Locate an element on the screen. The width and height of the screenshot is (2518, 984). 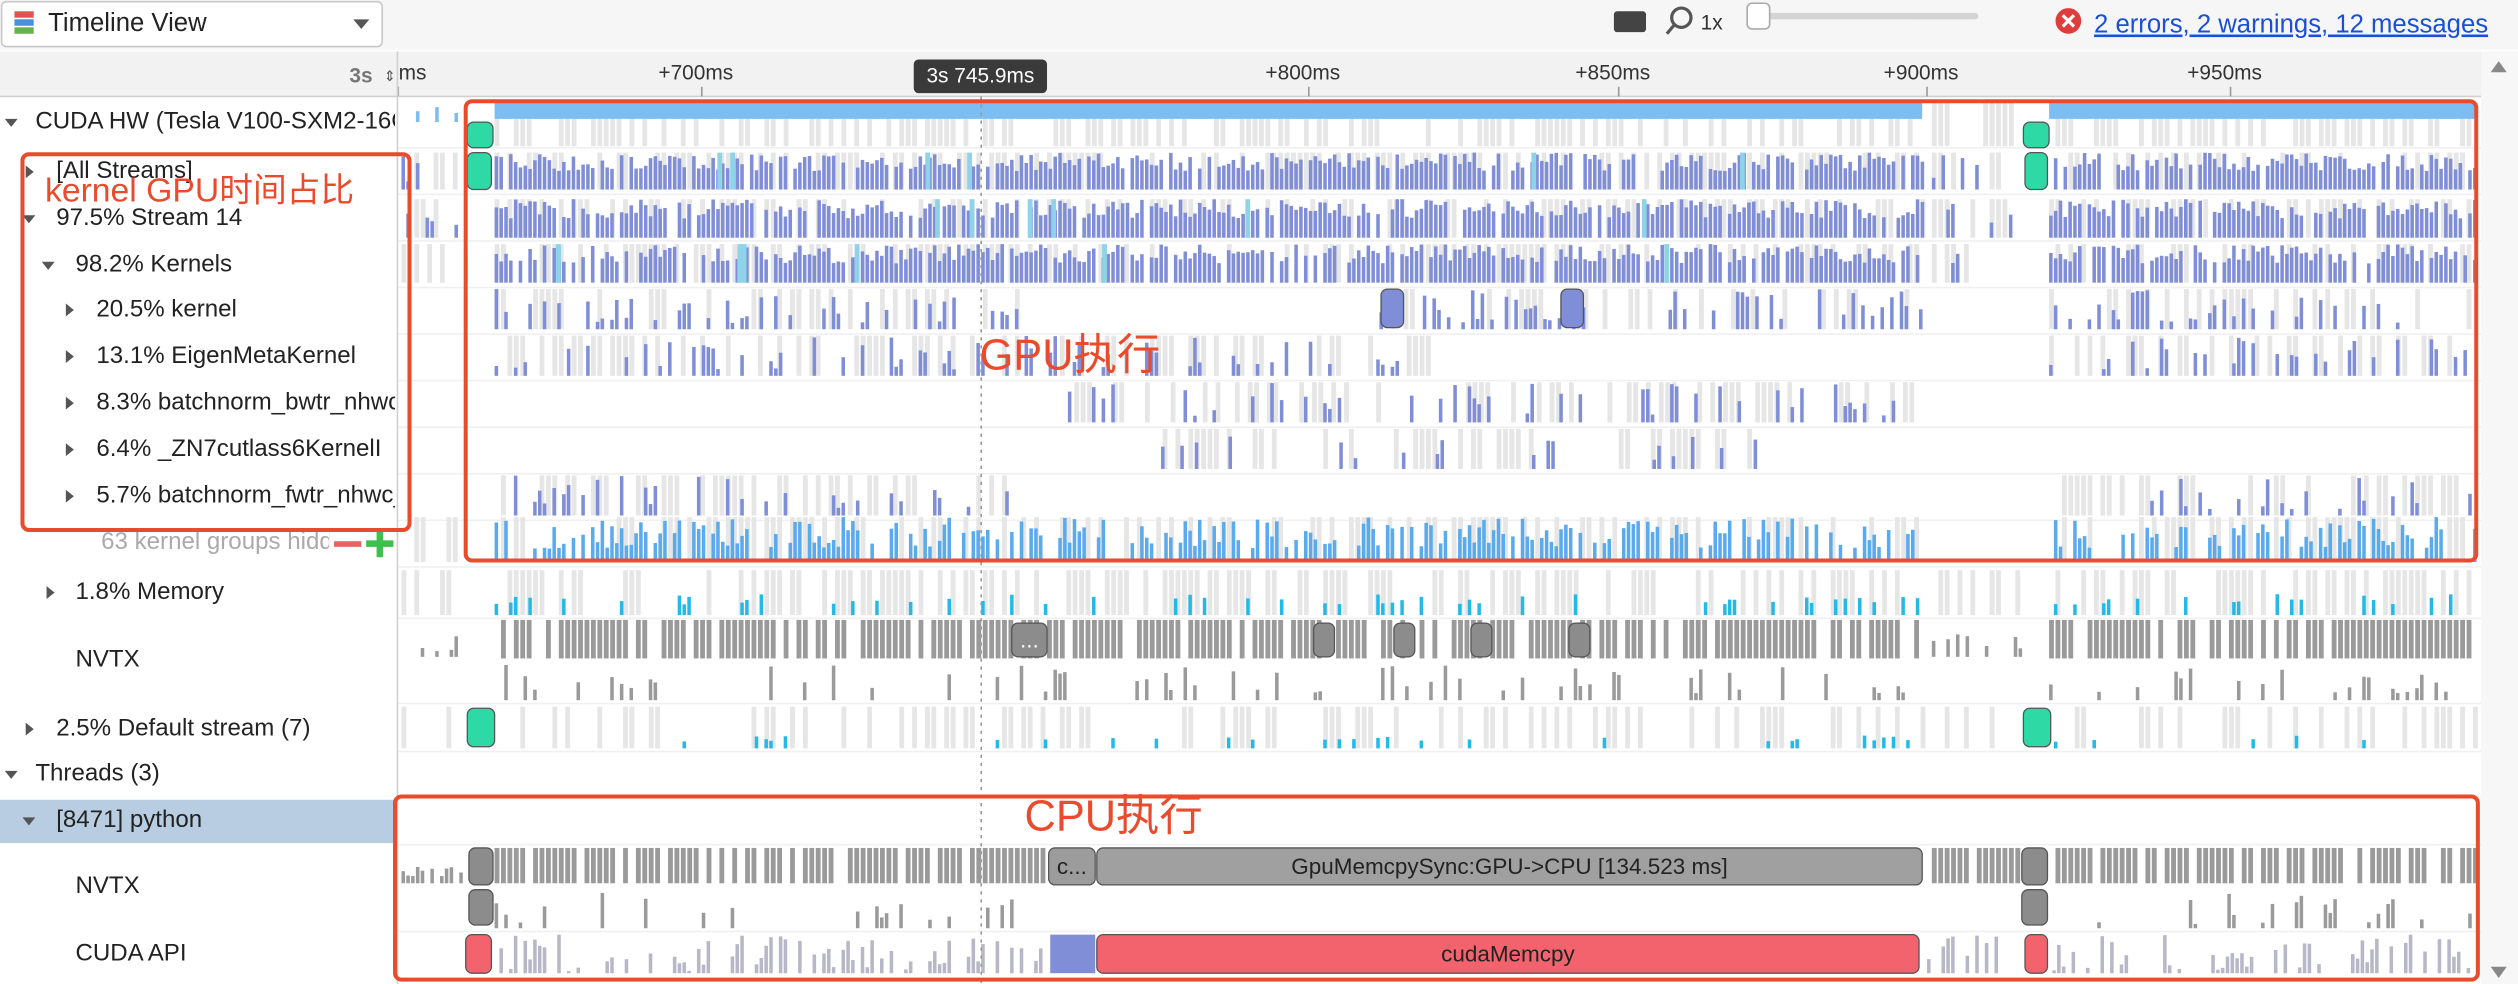
view-dropdown is located at coordinates (191, 24).